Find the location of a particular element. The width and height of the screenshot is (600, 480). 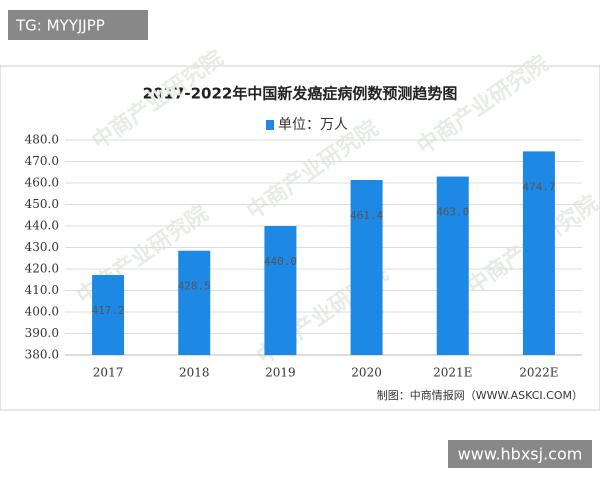

y-tick-label: 390.0 is located at coordinates (42, 333).